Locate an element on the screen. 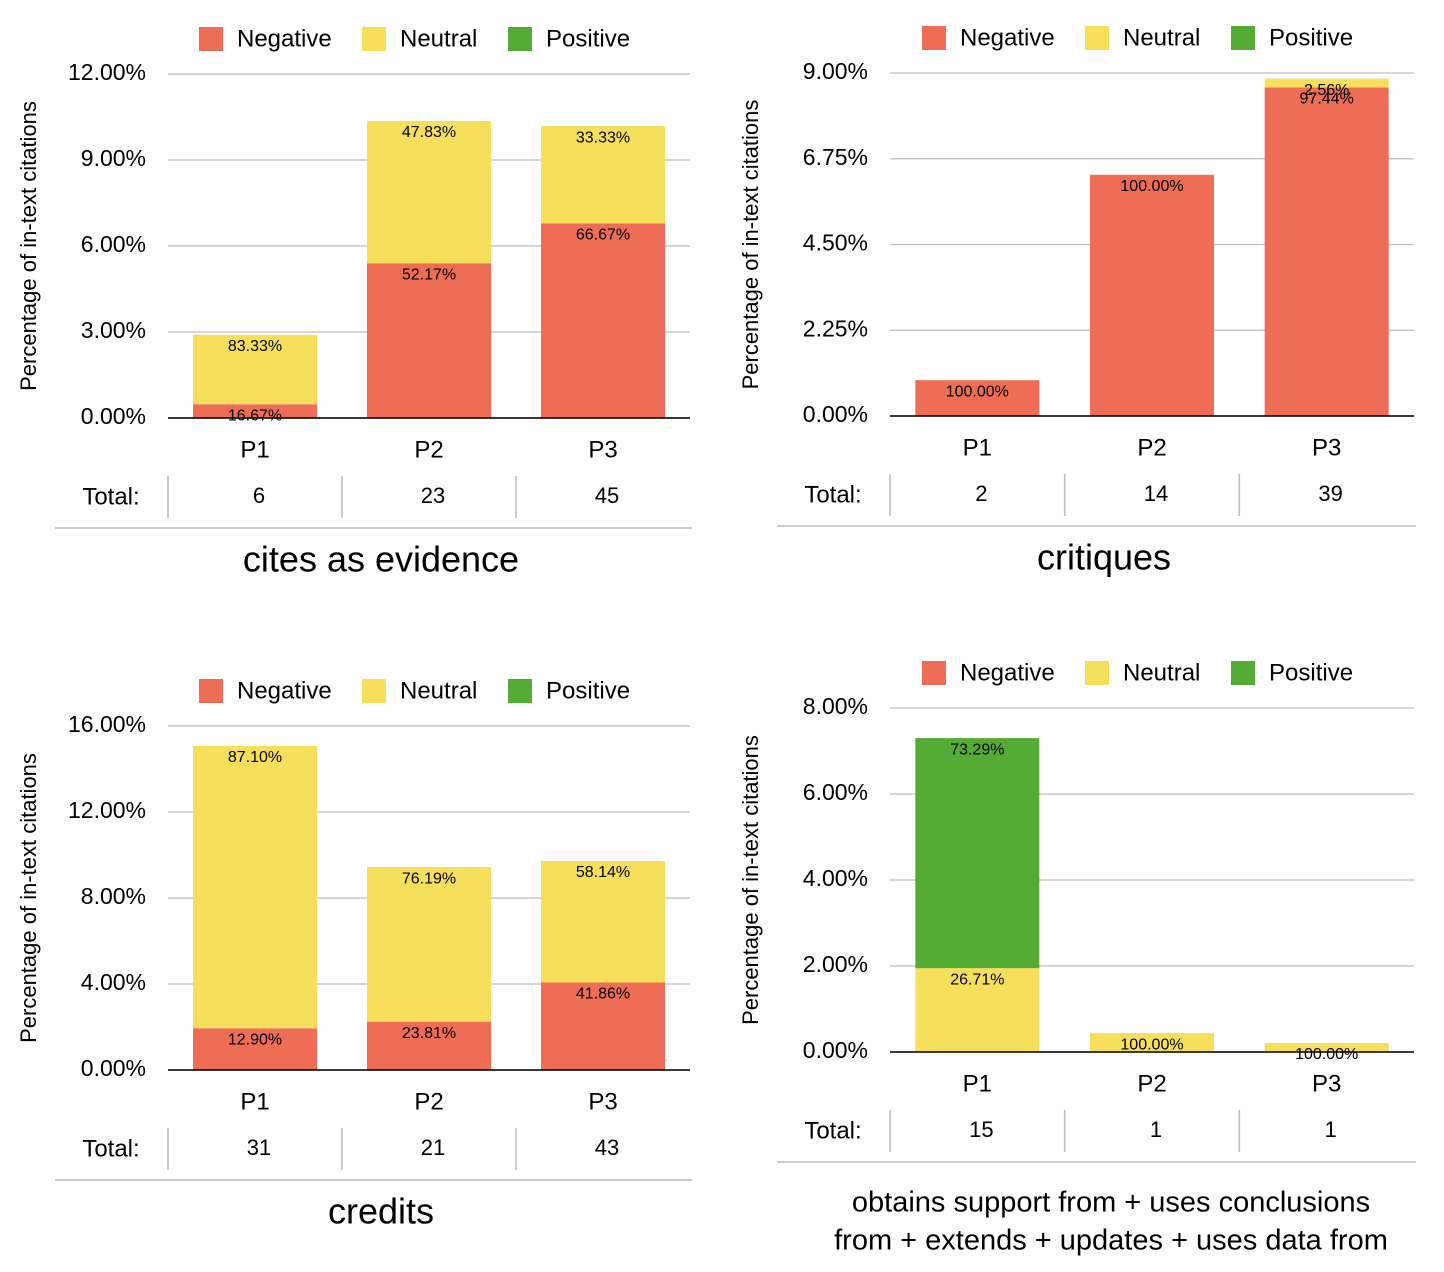 The image size is (1444, 1272). chart-title: credits is located at coordinates (381, 1211).